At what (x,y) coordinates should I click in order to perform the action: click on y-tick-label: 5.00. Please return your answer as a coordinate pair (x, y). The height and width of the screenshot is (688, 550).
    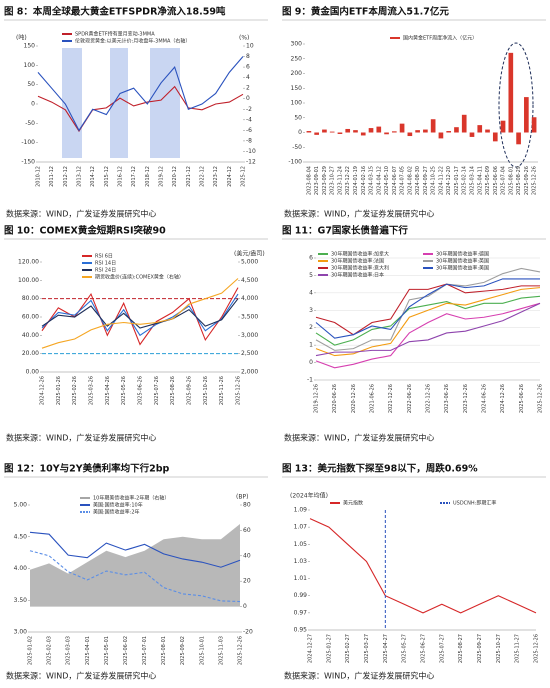
    Looking at the image, I should click on (21, 505).